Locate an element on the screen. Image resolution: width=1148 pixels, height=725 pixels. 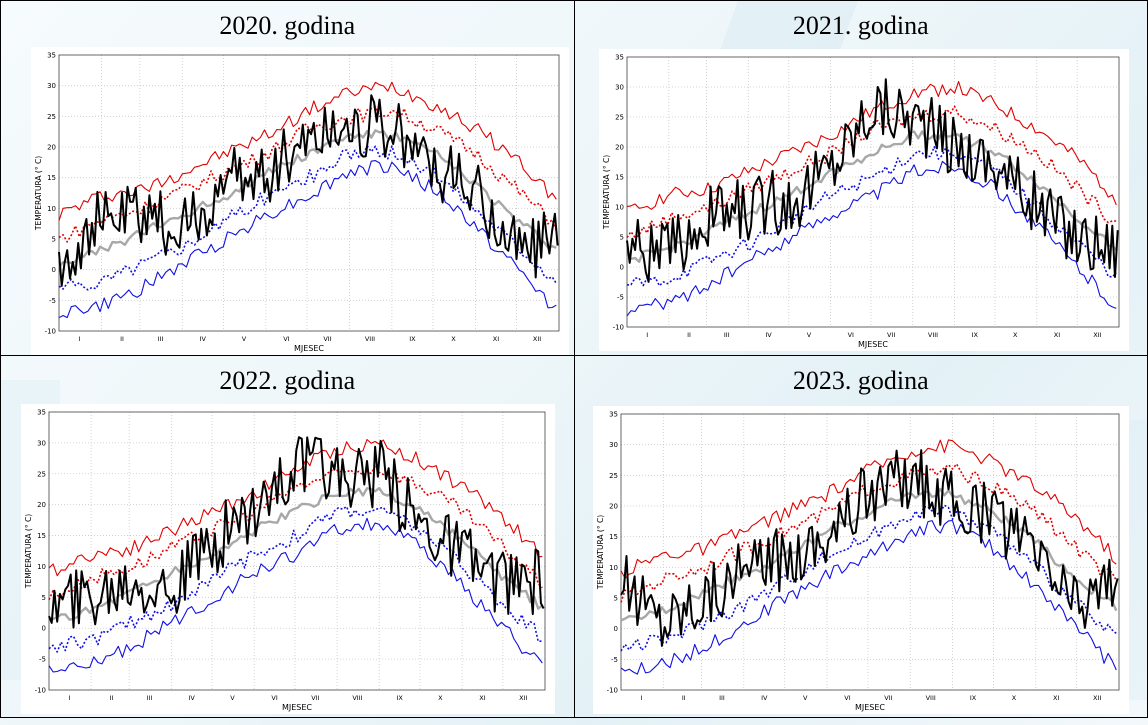
chart-title: 2020. godina is located at coordinates (287, 25).